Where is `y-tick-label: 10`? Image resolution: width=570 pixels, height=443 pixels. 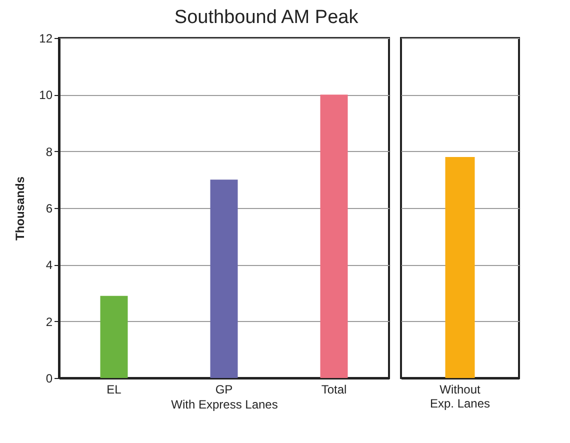
y-tick-label: 10 is located at coordinates (46, 95).